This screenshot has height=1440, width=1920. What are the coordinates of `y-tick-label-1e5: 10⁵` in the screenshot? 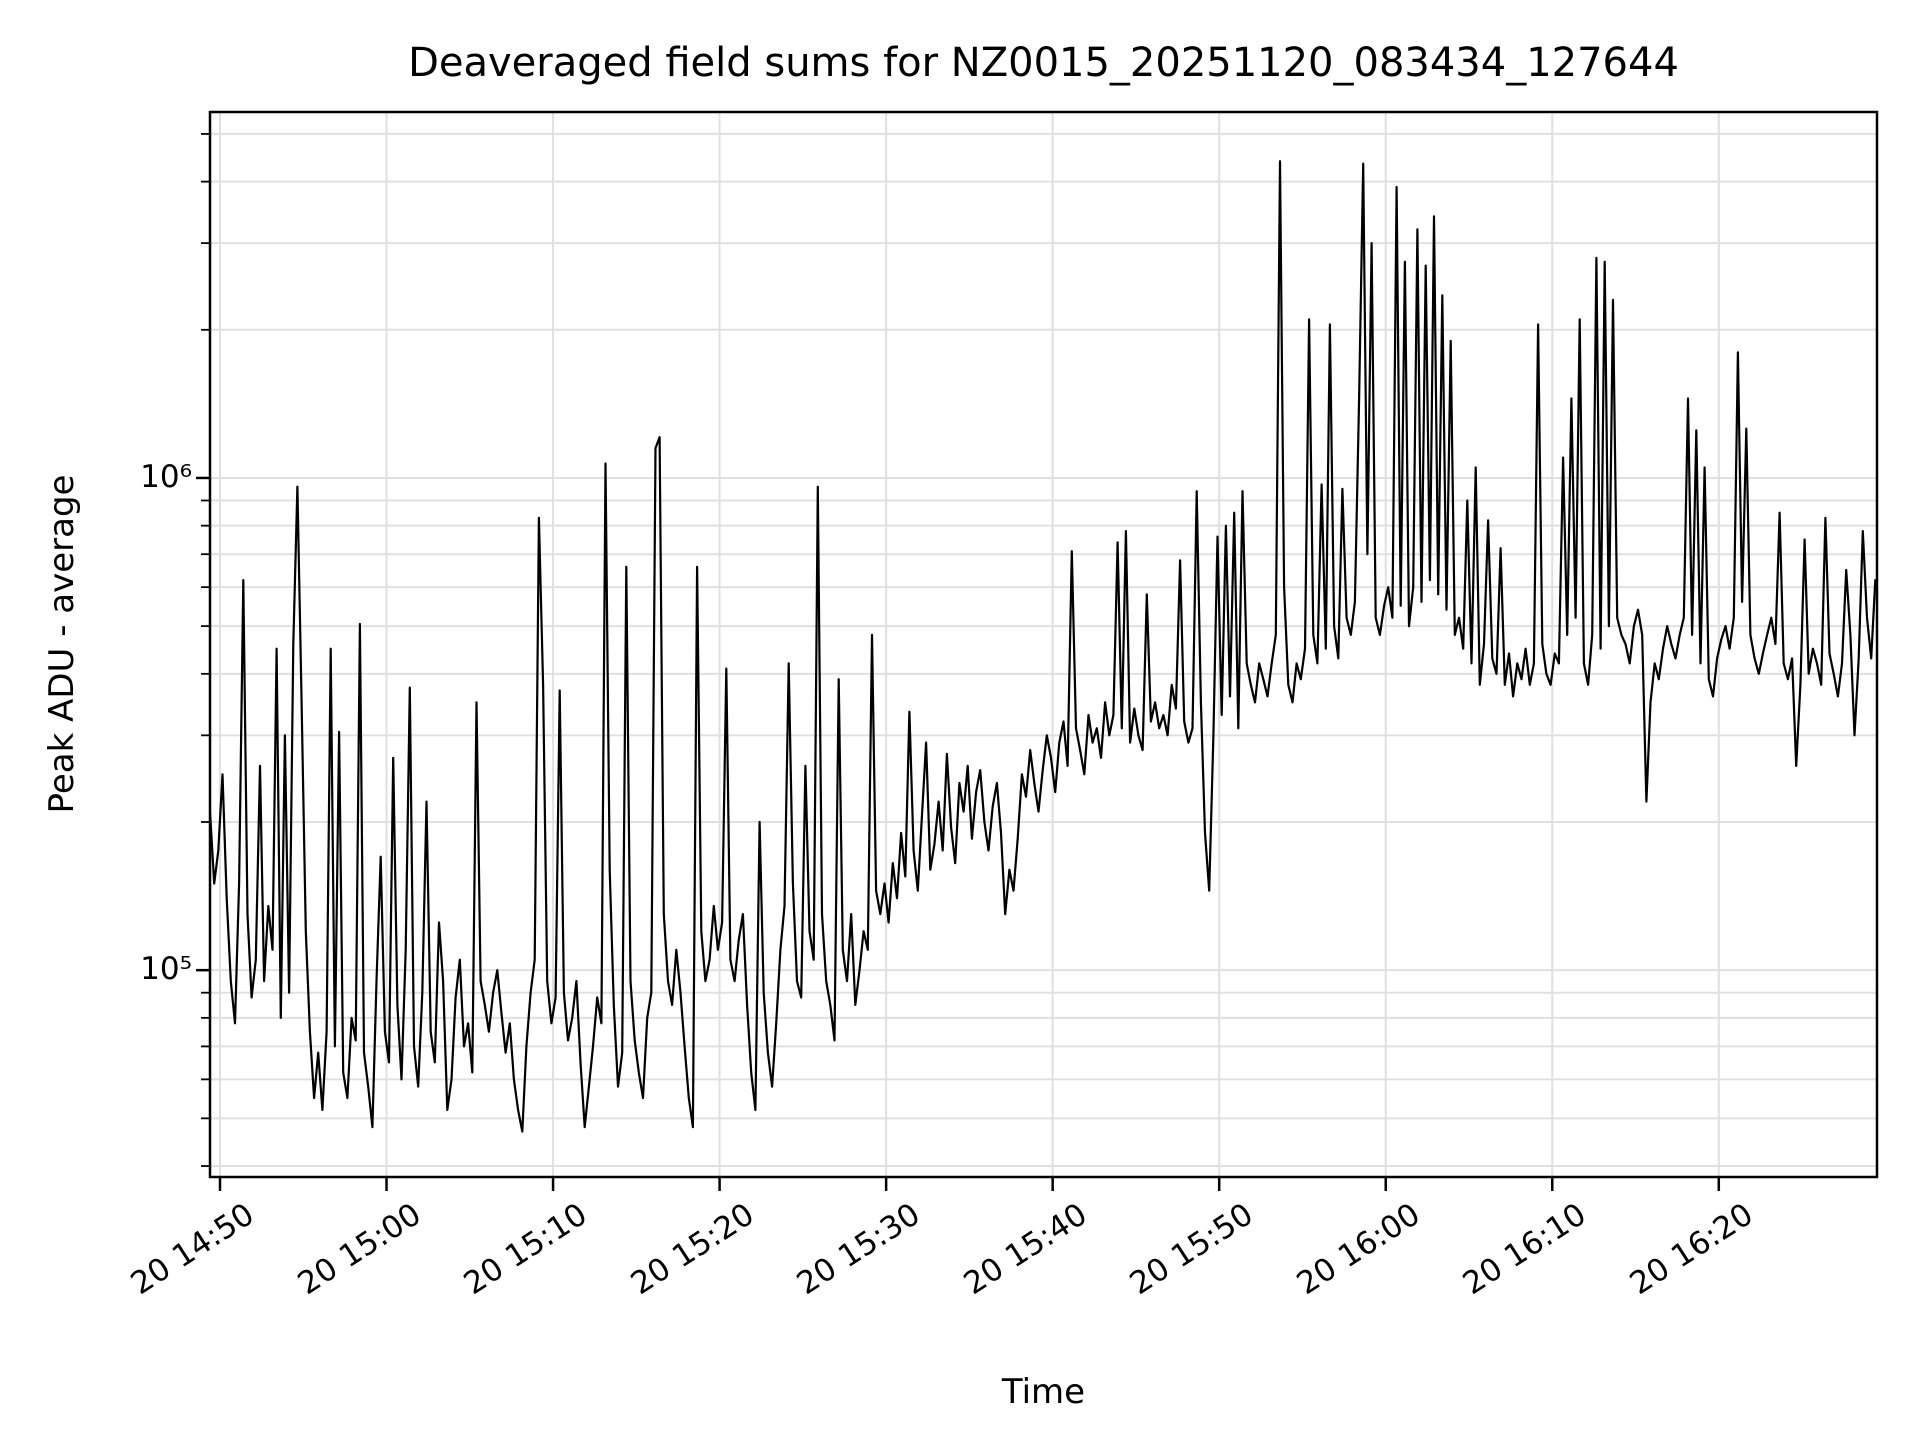 It's located at (166, 969).